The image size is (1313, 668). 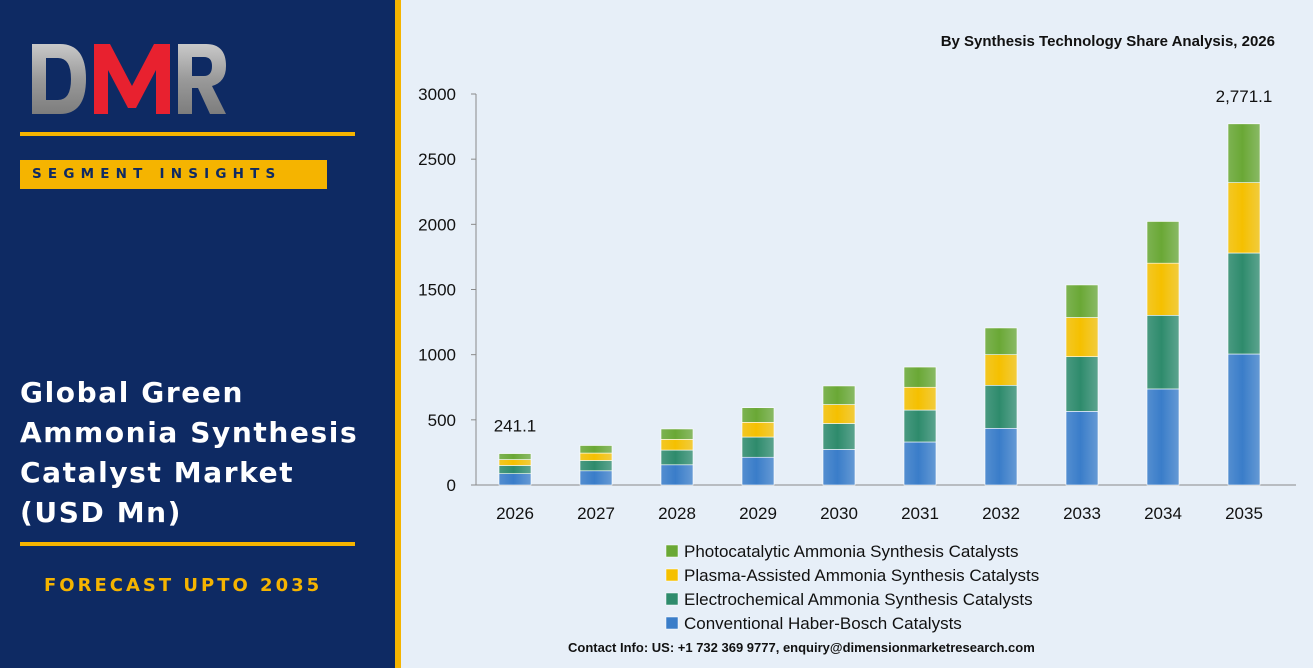 I want to click on bottom-accent-line, so click(x=187, y=544).